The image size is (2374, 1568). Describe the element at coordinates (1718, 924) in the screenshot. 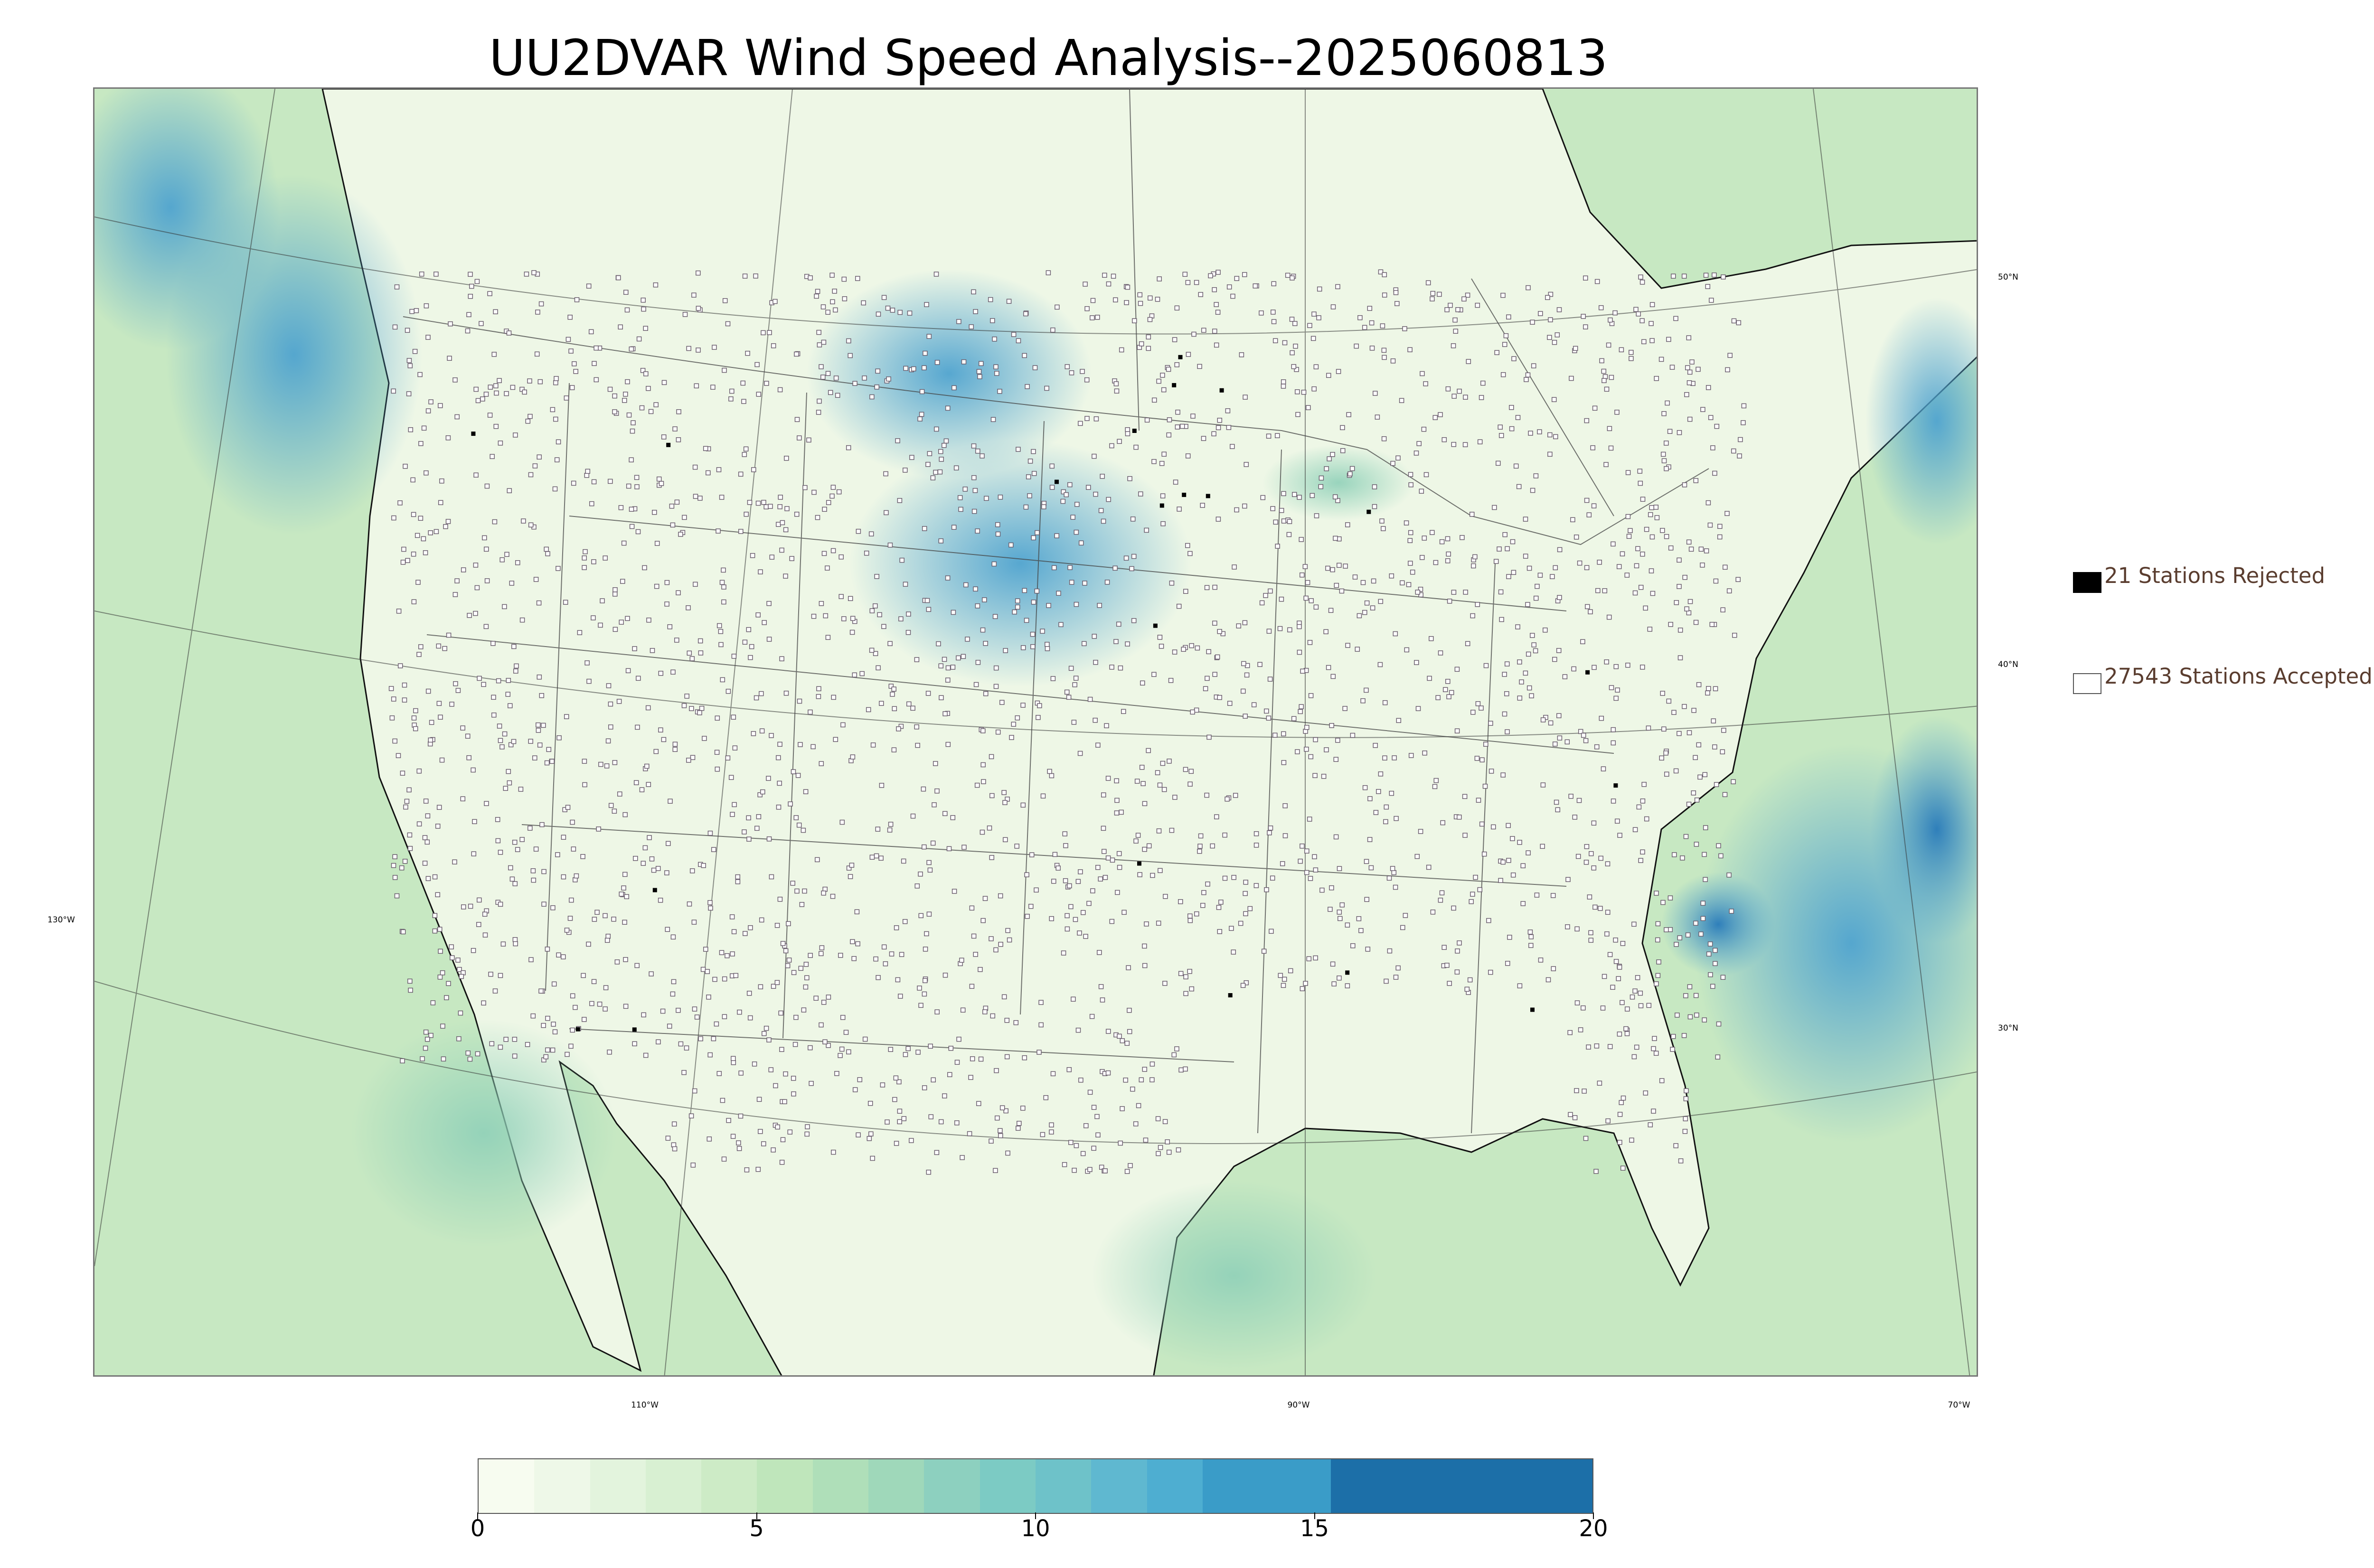

I see `wind-atlantic-core` at that location.